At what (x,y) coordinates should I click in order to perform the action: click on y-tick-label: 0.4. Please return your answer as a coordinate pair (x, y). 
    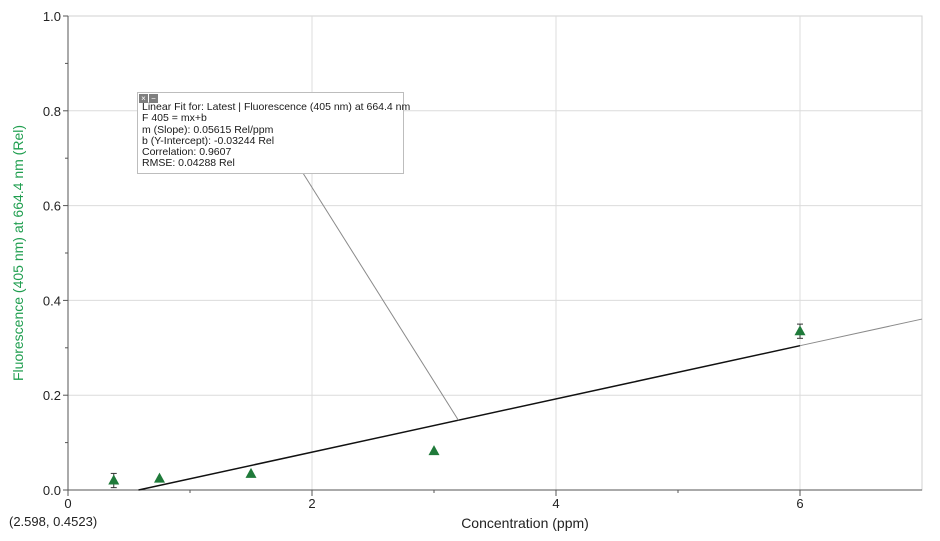
    Looking at the image, I should click on (52, 300).